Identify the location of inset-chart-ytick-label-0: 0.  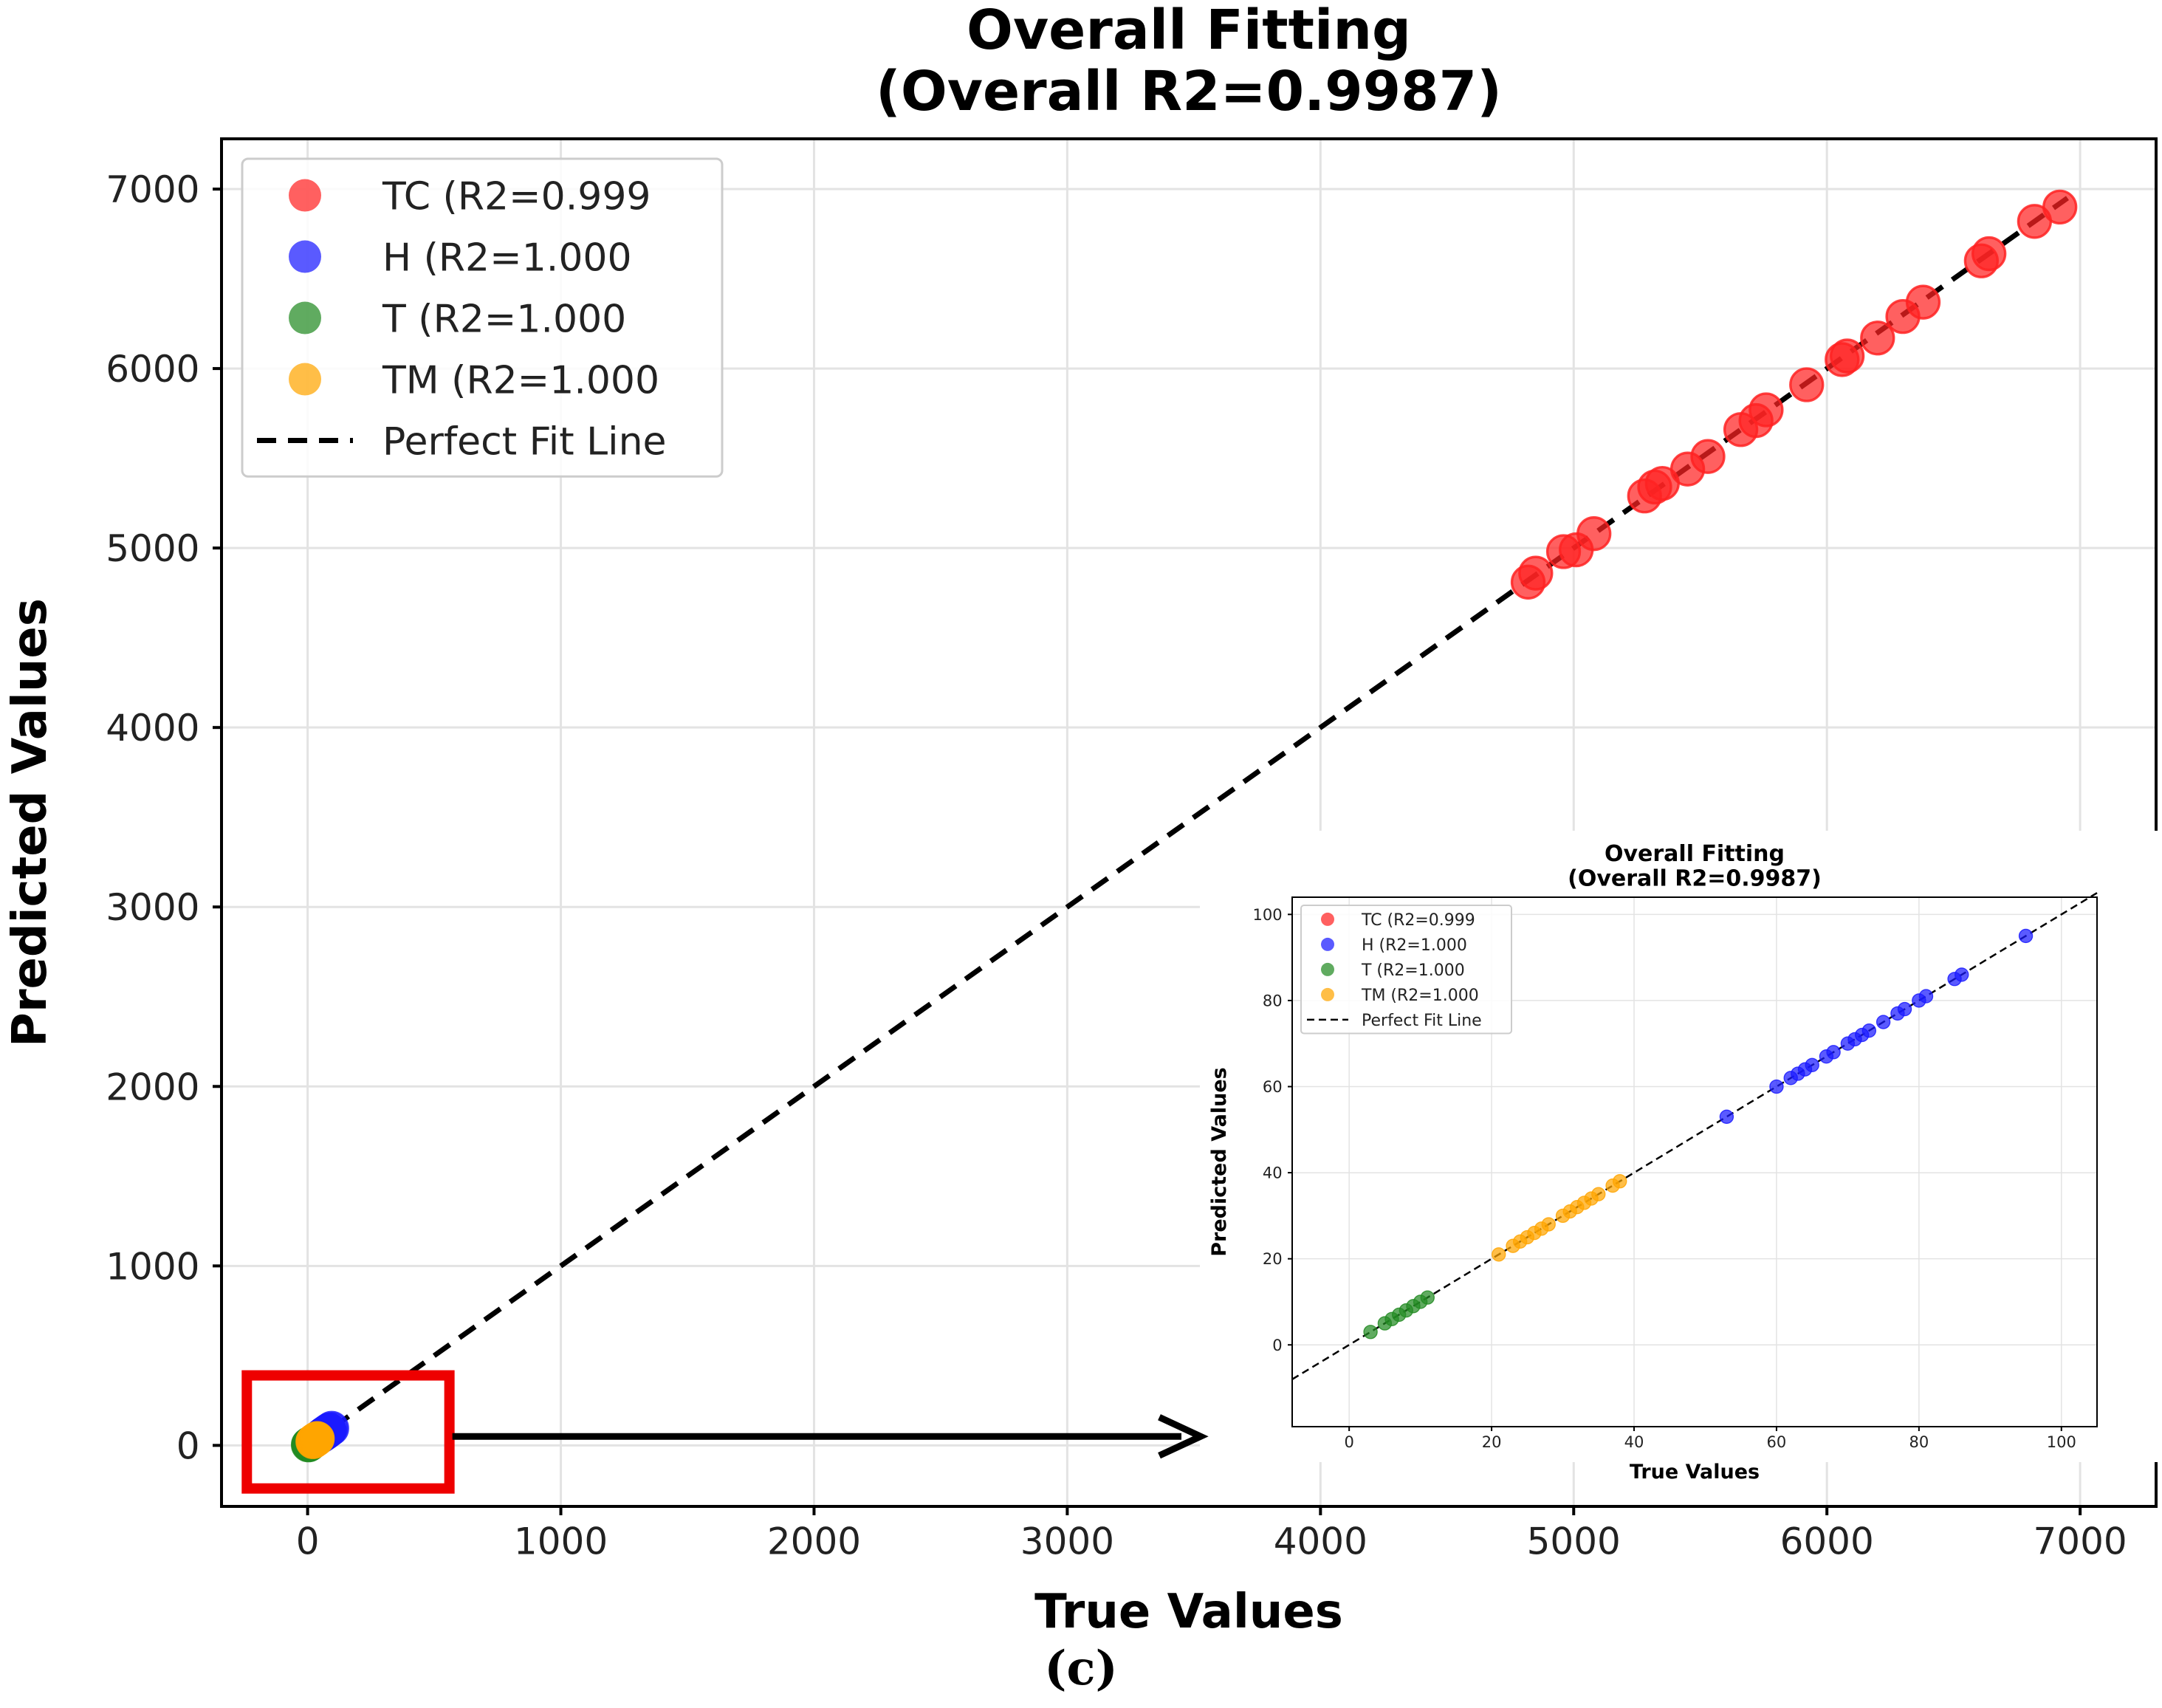
(1277, 1345).